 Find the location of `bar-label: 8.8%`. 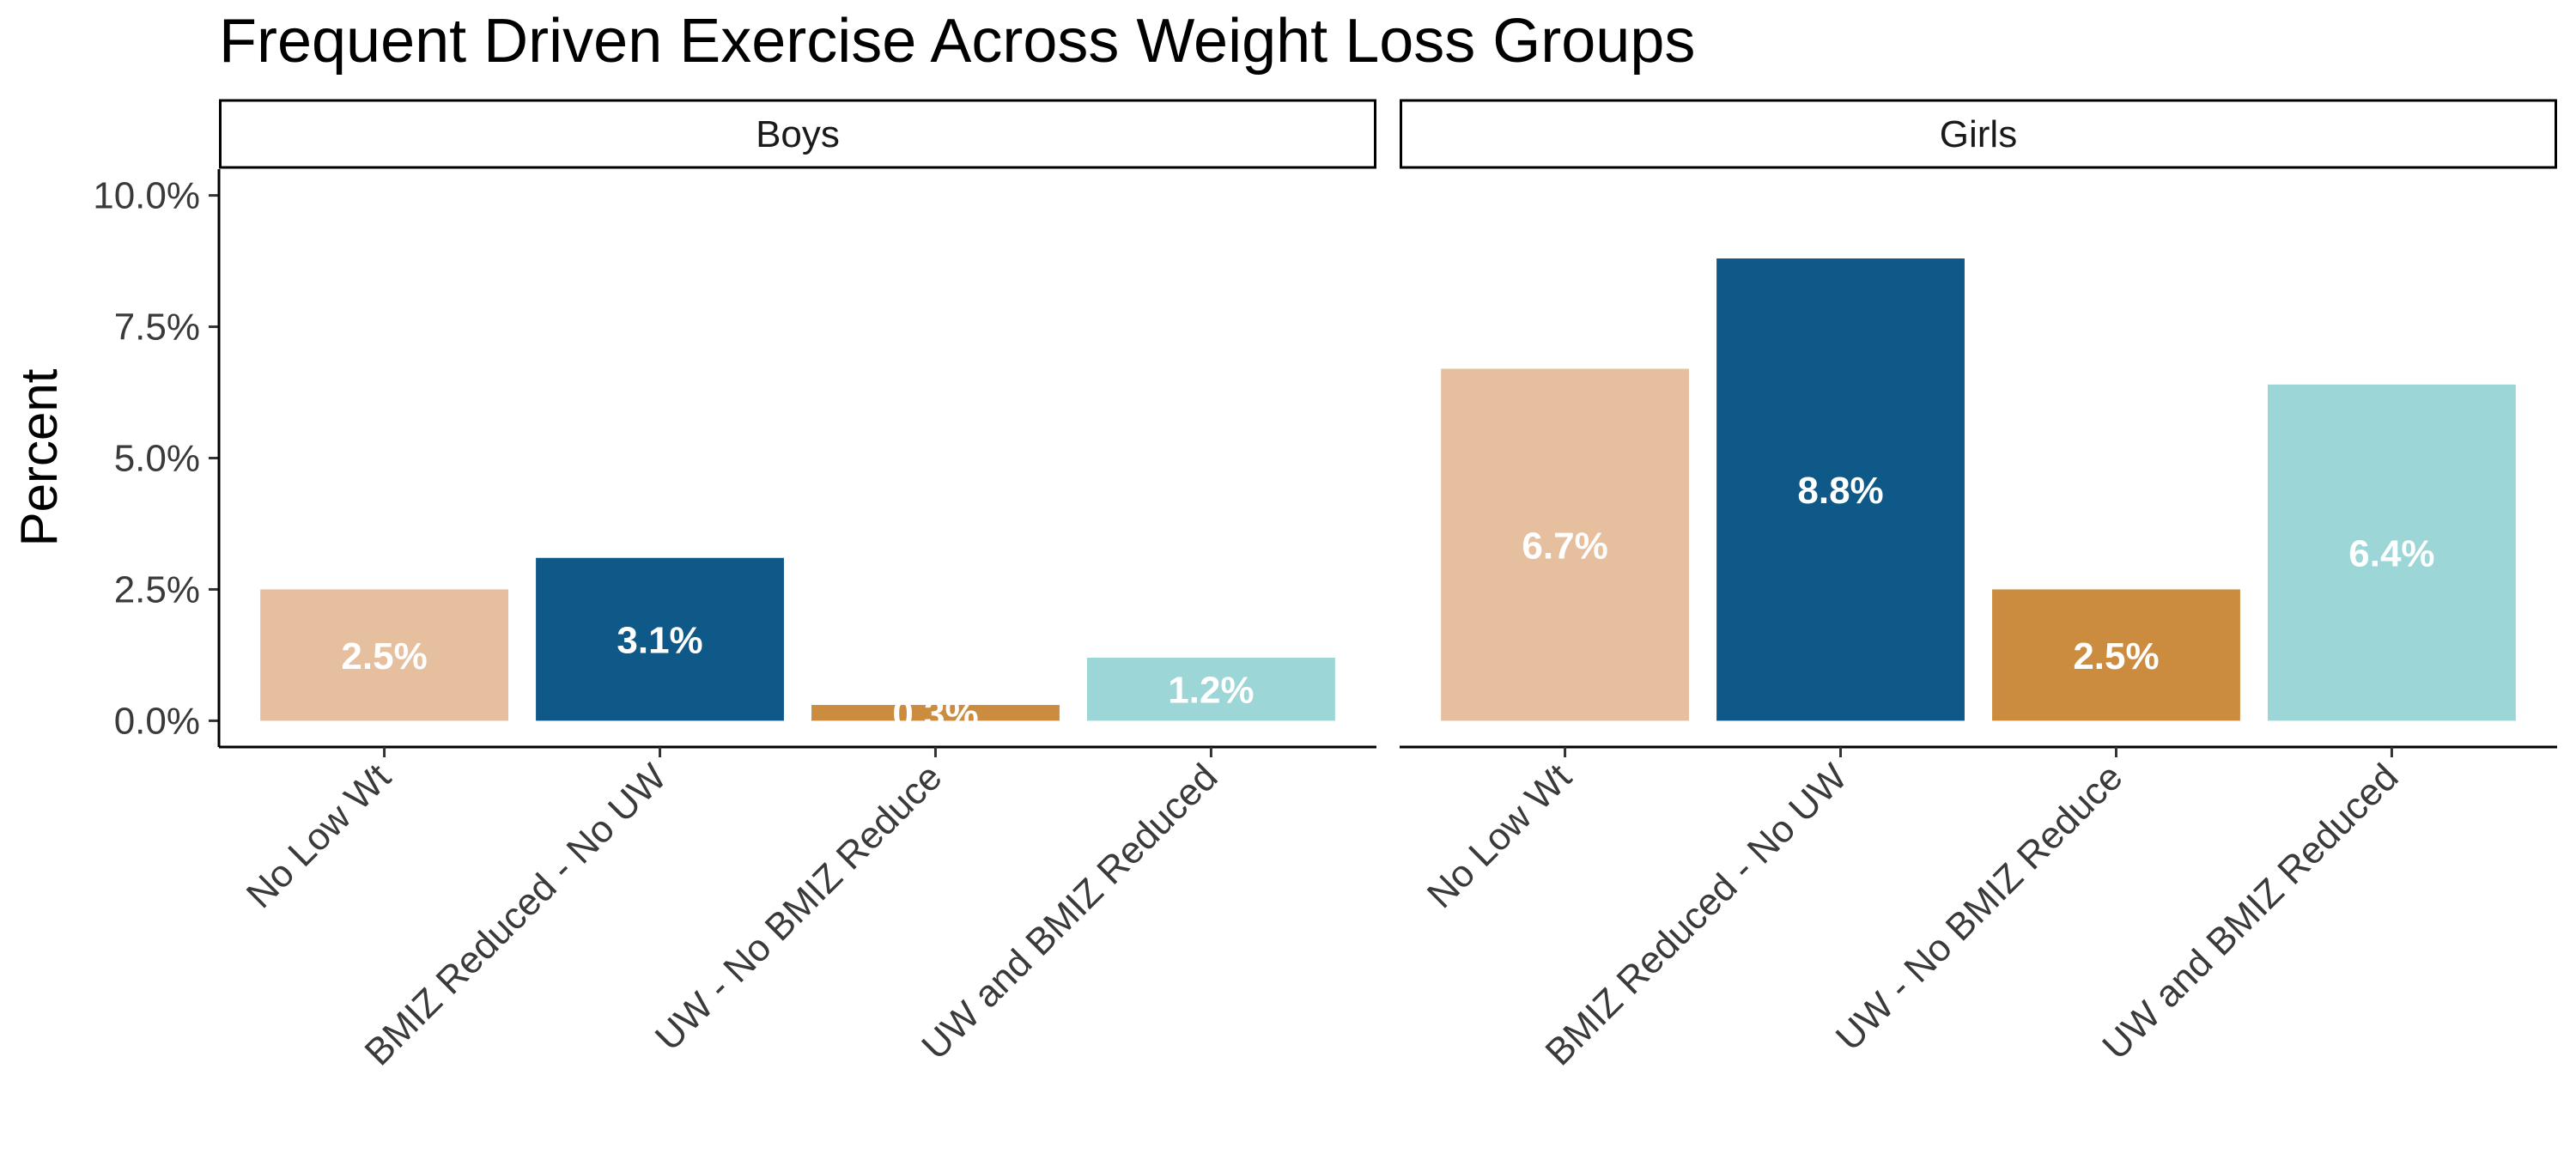

bar-label: 8.8% is located at coordinates (1840, 491).